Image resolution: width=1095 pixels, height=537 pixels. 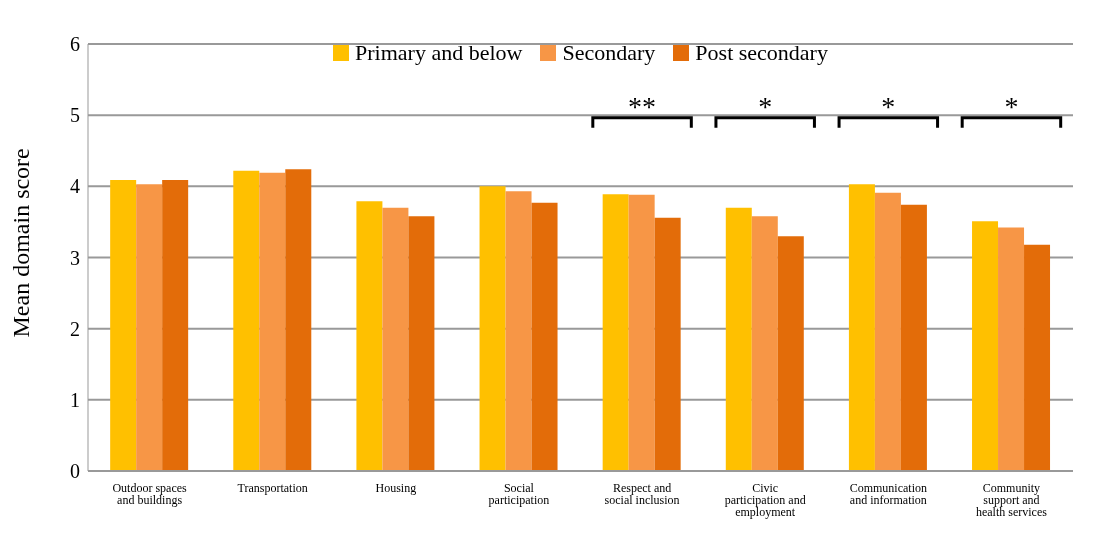 What do you see at coordinates (761, 53) in the screenshot?
I see `legend-label: Post secondary` at bounding box center [761, 53].